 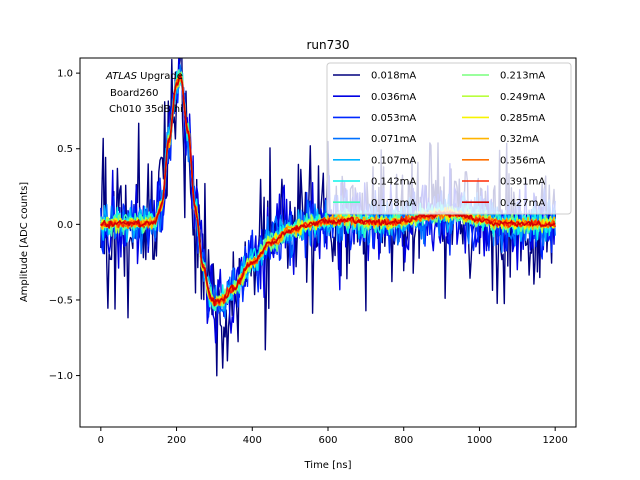 I want to click on legend-box, so click(x=449, y=138).